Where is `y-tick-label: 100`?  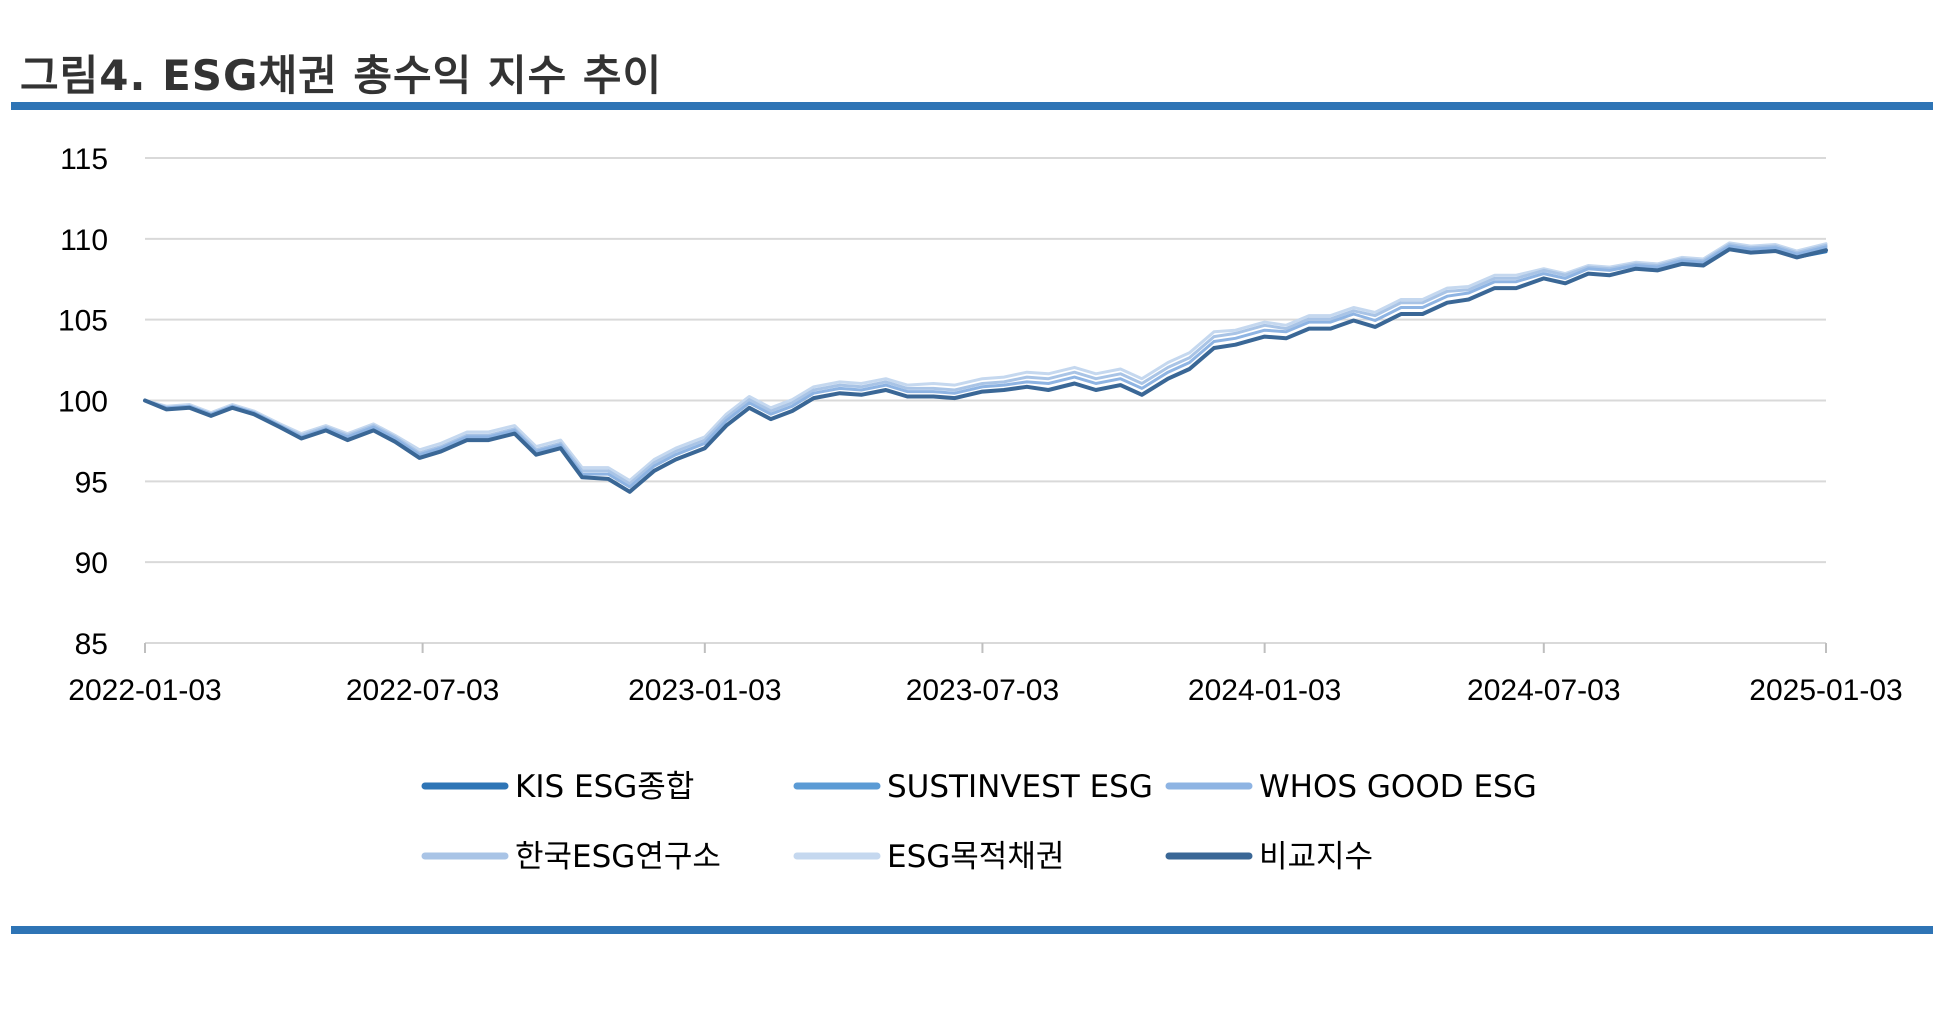
y-tick-label: 100 is located at coordinates (83, 402).